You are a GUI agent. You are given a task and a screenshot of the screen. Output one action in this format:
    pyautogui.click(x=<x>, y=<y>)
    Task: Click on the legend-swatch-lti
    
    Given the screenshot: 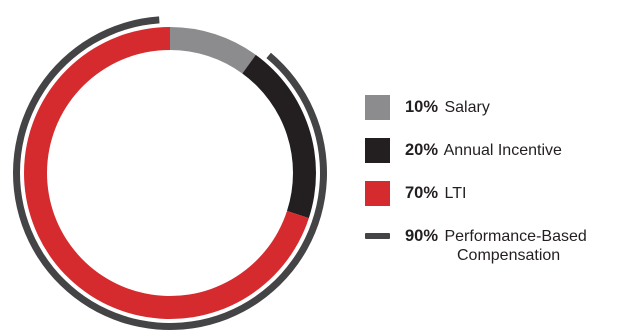 What is the action you would take?
    pyautogui.click(x=377, y=193)
    